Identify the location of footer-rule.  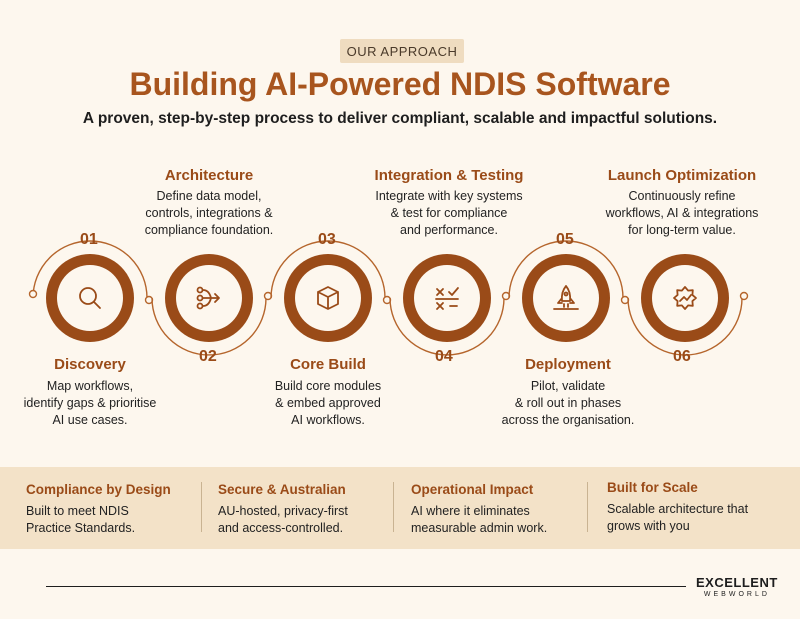
(366, 586).